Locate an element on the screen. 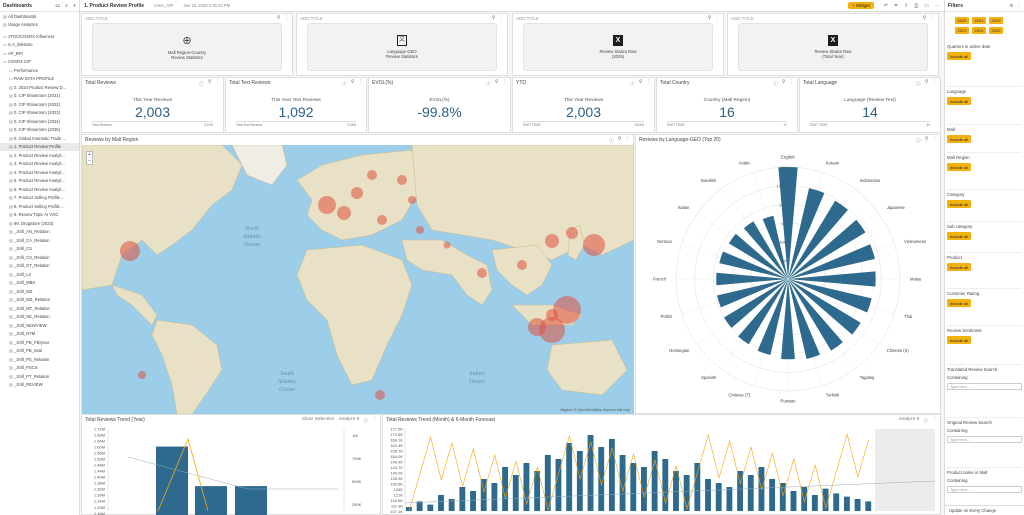 The height and width of the screenshot is (515, 1024). sidebar-dashboard-item: ▤ _ztrill_MBS is located at coordinates (39, 283).